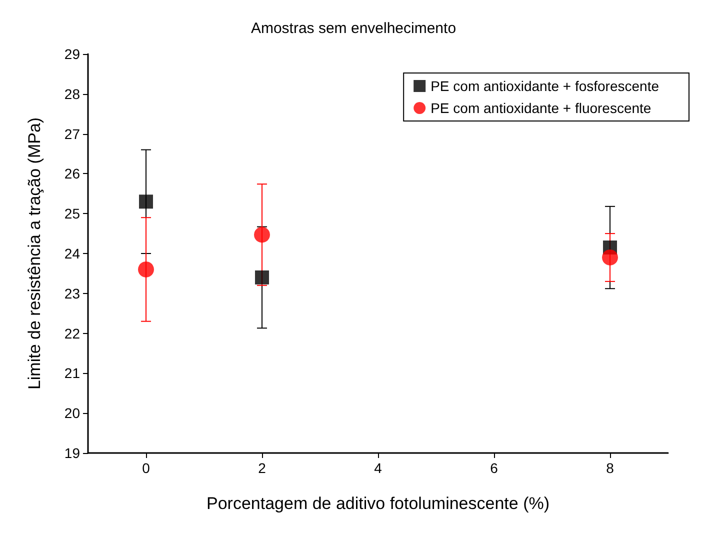  Describe the element at coordinates (72, 453) in the screenshot. I see `y-tick-label: 19` at that location.